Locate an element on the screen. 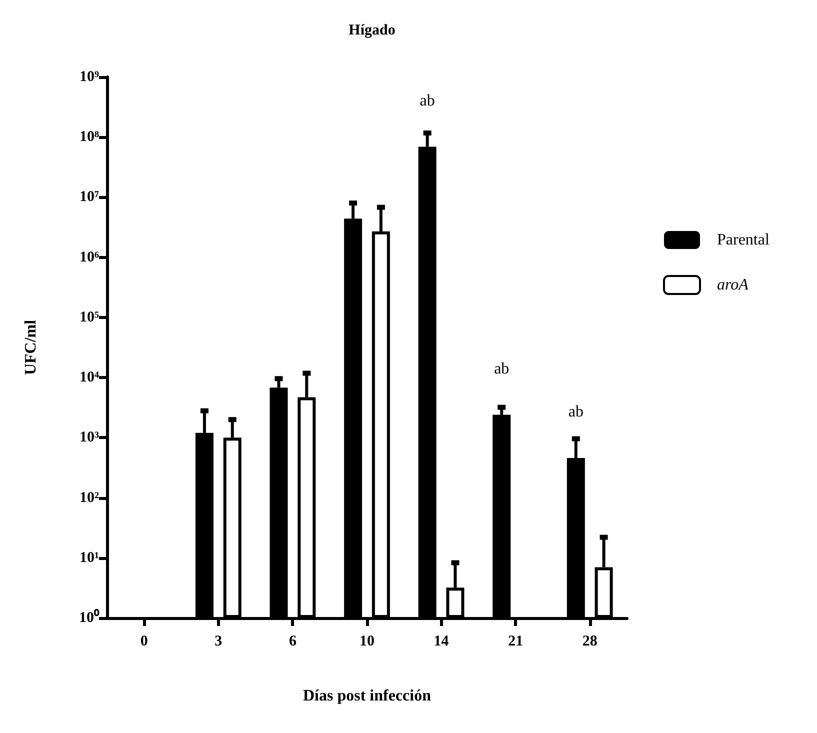  y-tick-label: 10² is located at coordinates (90, 498).